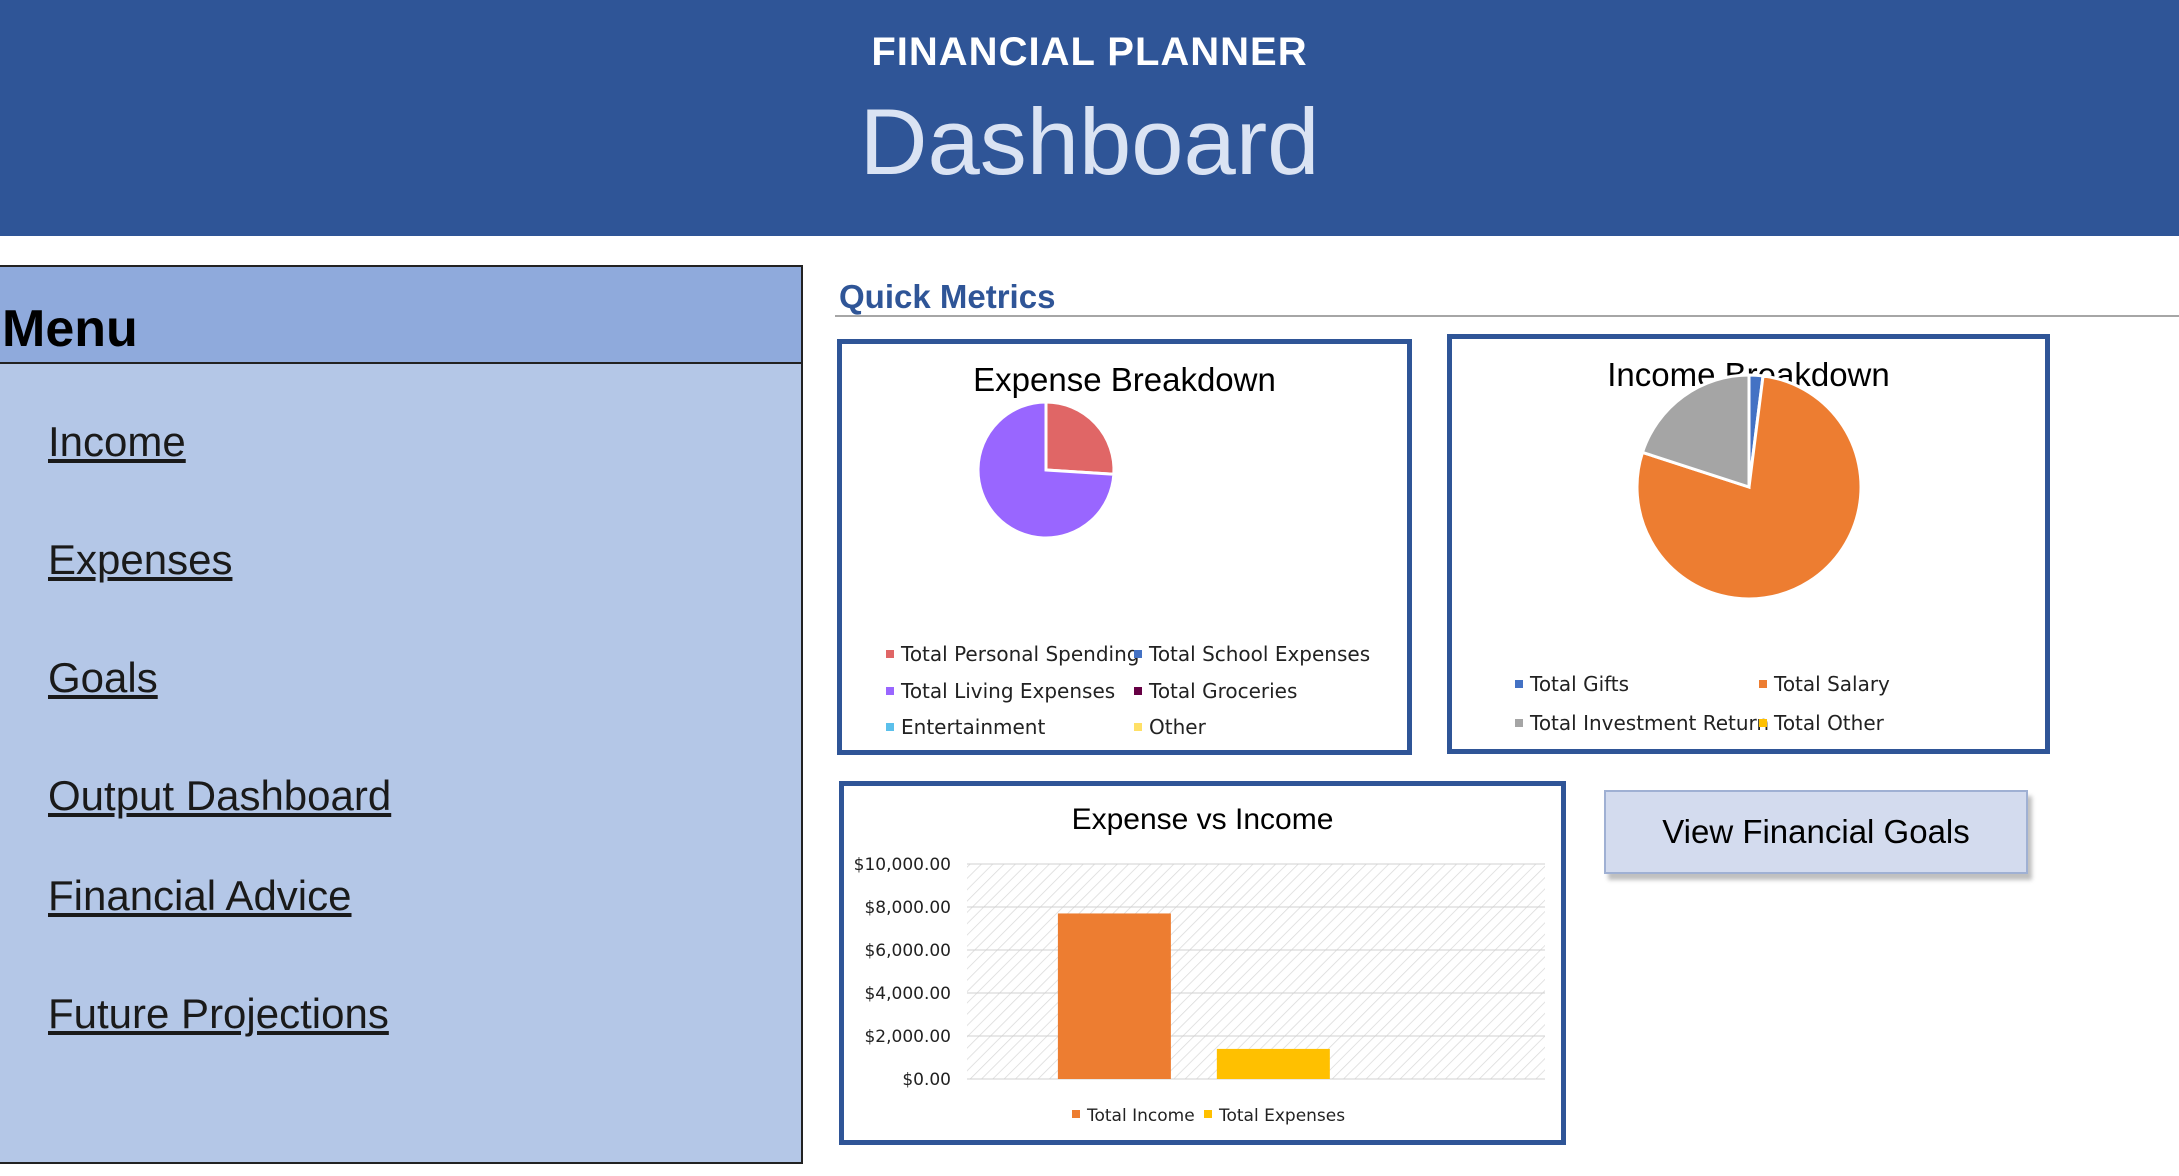 The width and height of the screenshot is (2179, 1176). Describe the element at coordinates (1114, 996) in the screenshot. I see `bar-total-income` at that location.